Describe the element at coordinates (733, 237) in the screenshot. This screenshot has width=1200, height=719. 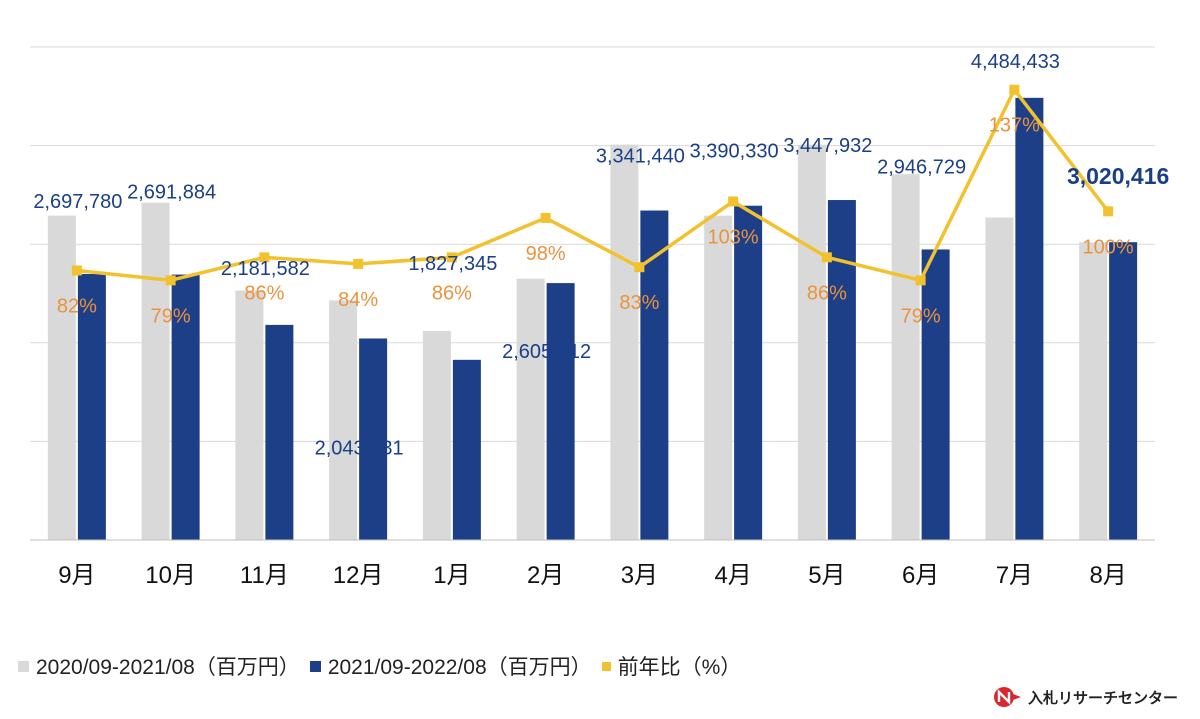
I see `yoy-data-label: 103%` at that location.